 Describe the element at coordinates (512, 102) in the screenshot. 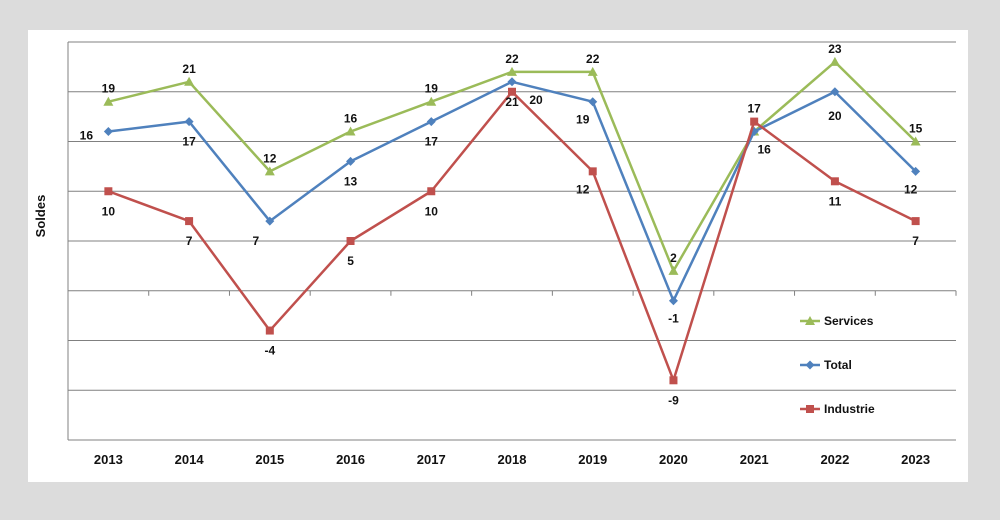

I see `data-label-total: 21` at that location.